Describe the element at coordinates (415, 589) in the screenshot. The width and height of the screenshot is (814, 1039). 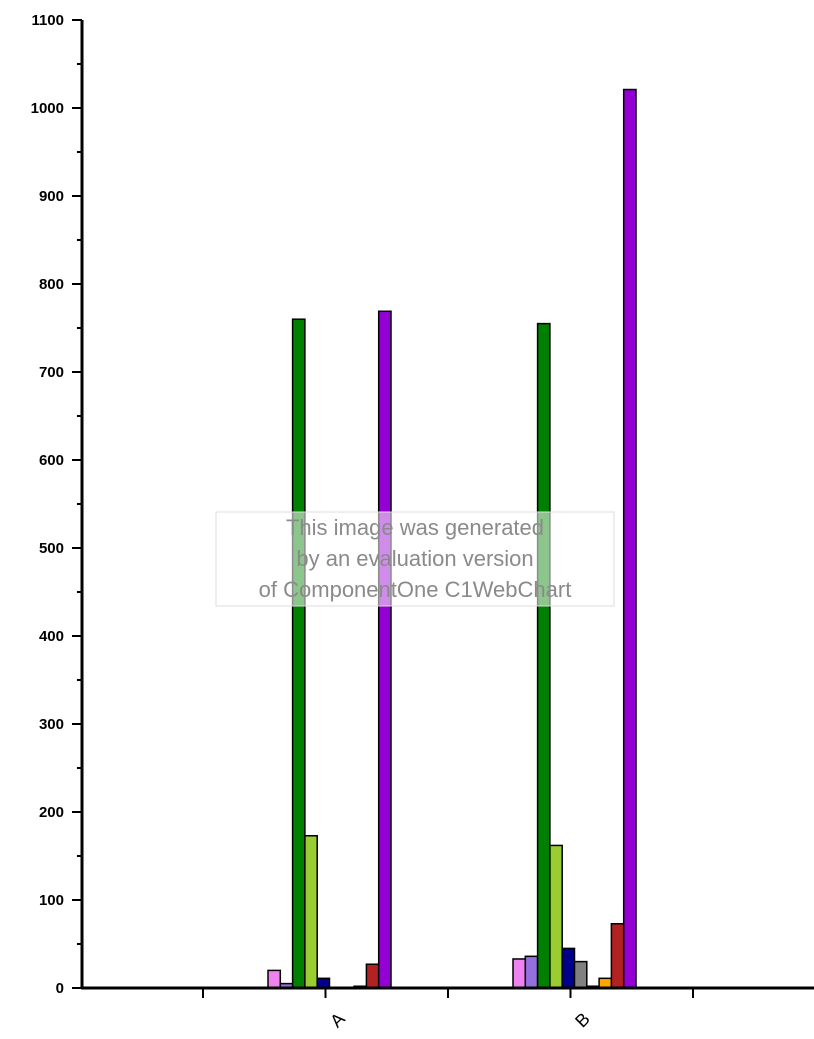
I see `watermark-line-3: of ComponentOne C1WebChart` at that location.